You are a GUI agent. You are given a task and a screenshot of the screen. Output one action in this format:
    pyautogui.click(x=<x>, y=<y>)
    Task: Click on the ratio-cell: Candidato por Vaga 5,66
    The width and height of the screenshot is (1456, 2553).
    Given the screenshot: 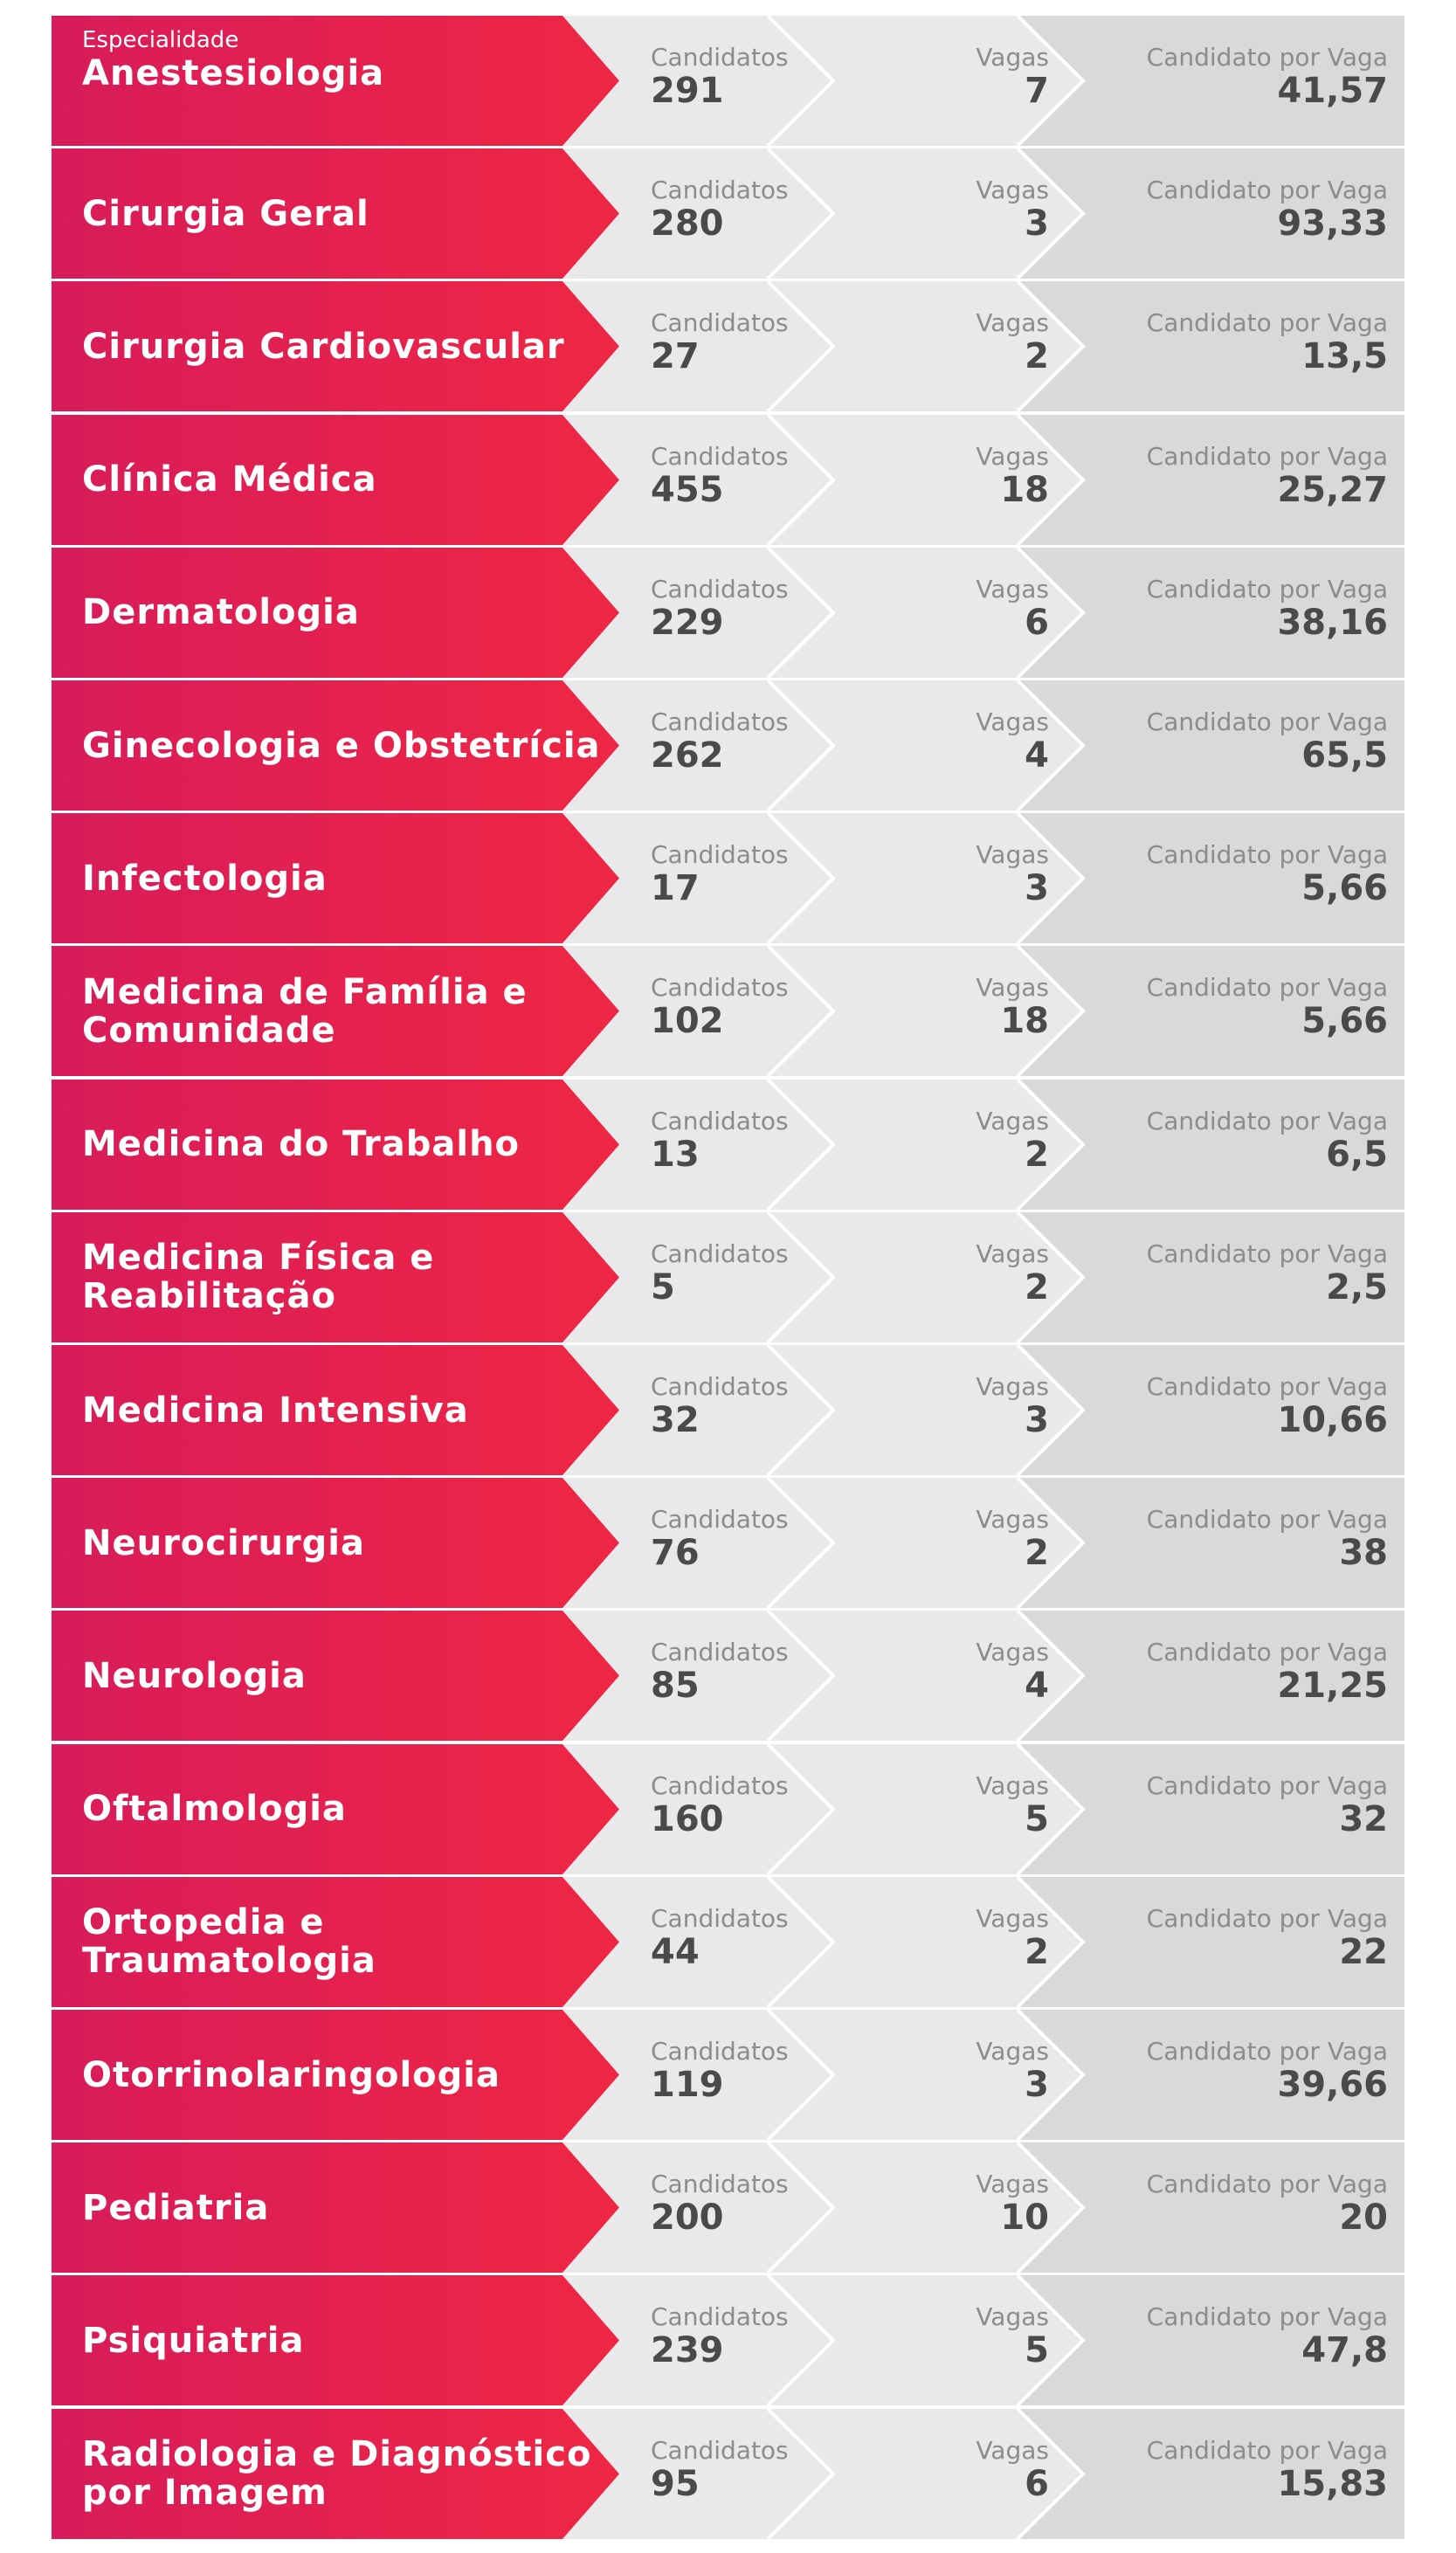 What is the action you would take?
    pyautogui.click(x=1235, y=1007)
    